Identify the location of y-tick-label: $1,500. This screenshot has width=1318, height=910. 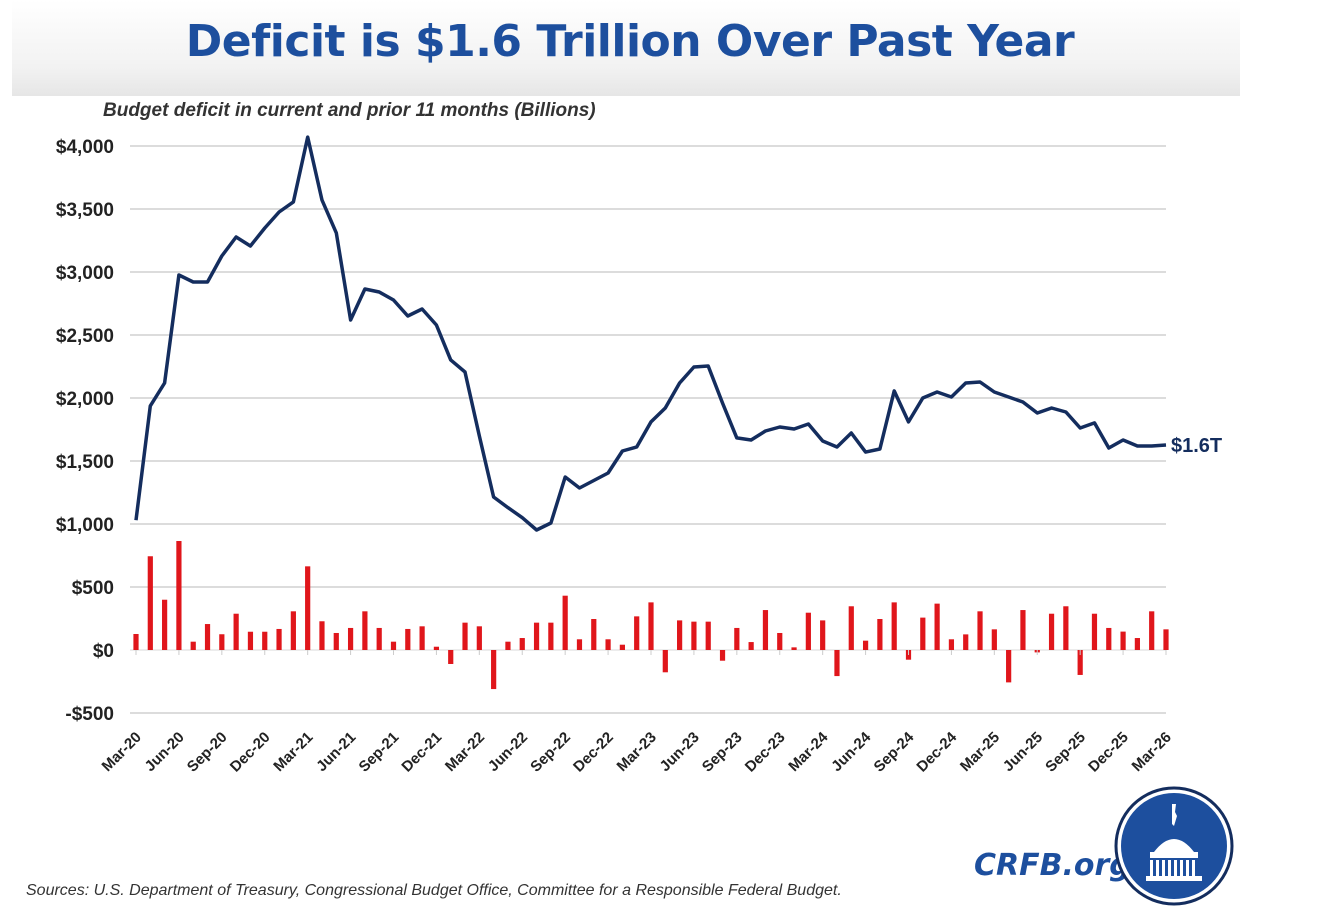
(85, 462).